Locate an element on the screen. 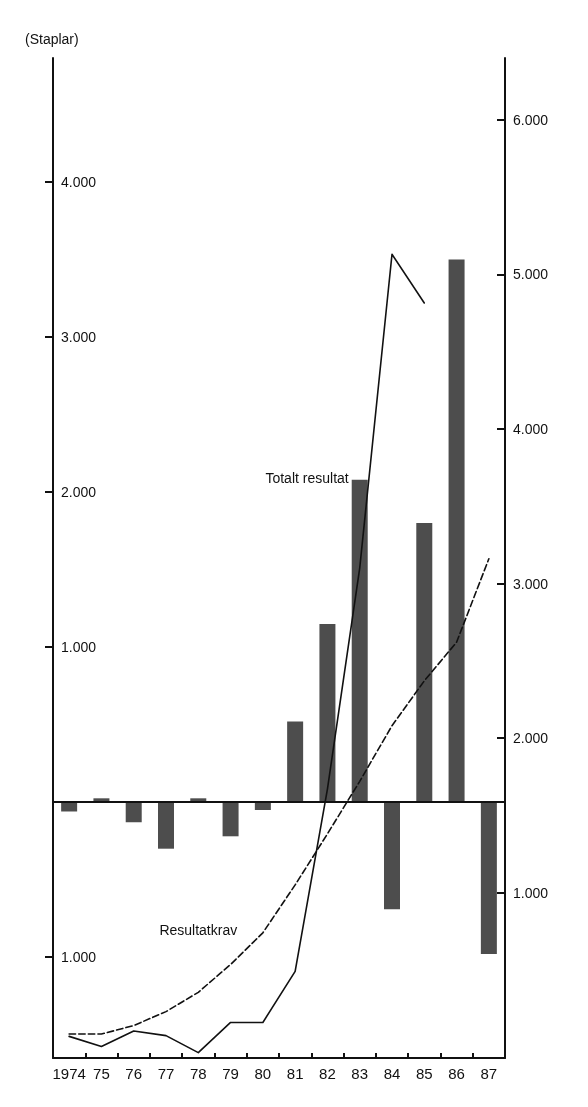 This screenshot has width=588, height=1107. x-tick-label: 78 is located at coordinates (198, 1073).